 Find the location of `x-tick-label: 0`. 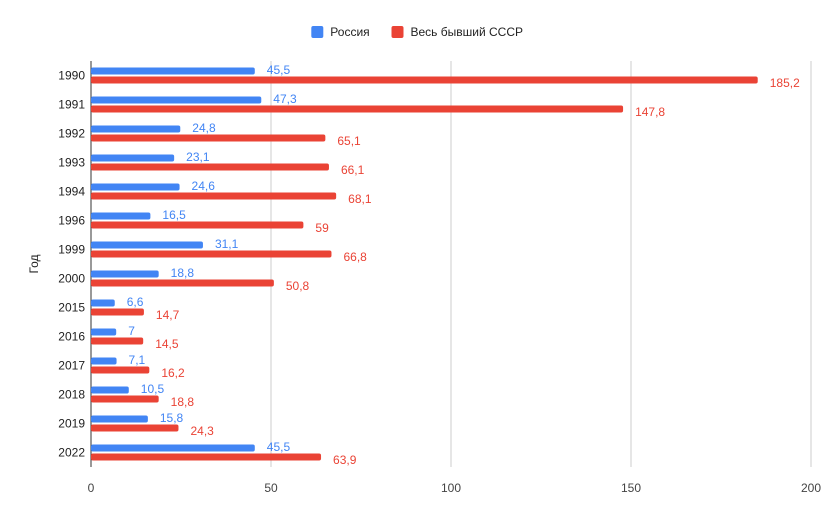

x-tick-label: 0 is located at coordinates (91, 488).